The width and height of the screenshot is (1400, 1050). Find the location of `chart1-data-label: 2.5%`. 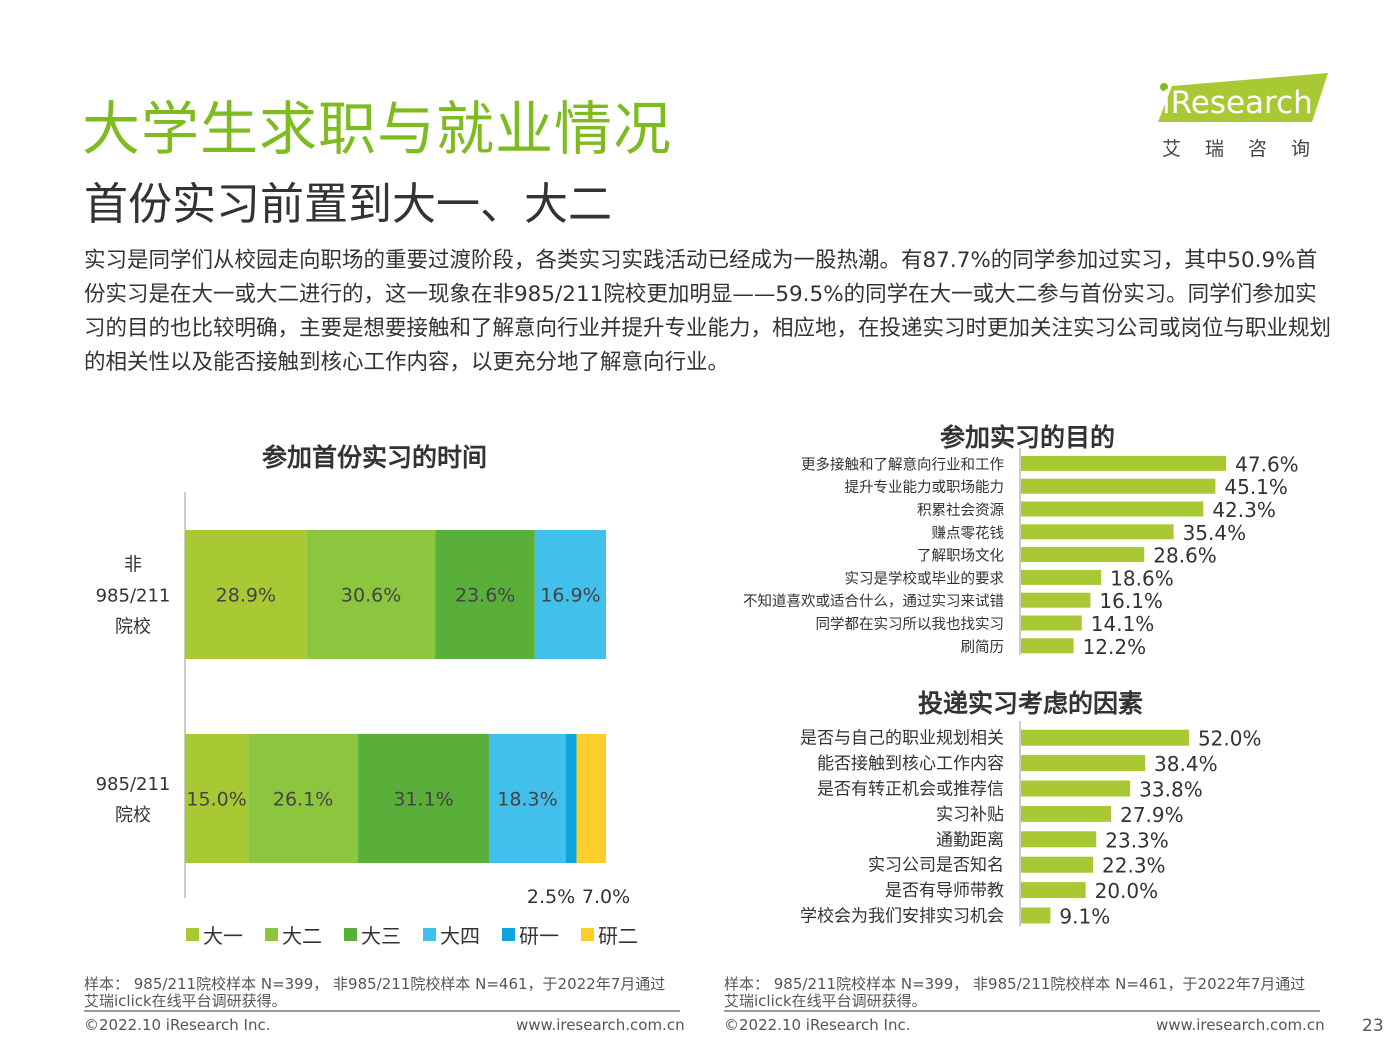

chart1-data-label: 2.5% is located at coordinates (551, 897).